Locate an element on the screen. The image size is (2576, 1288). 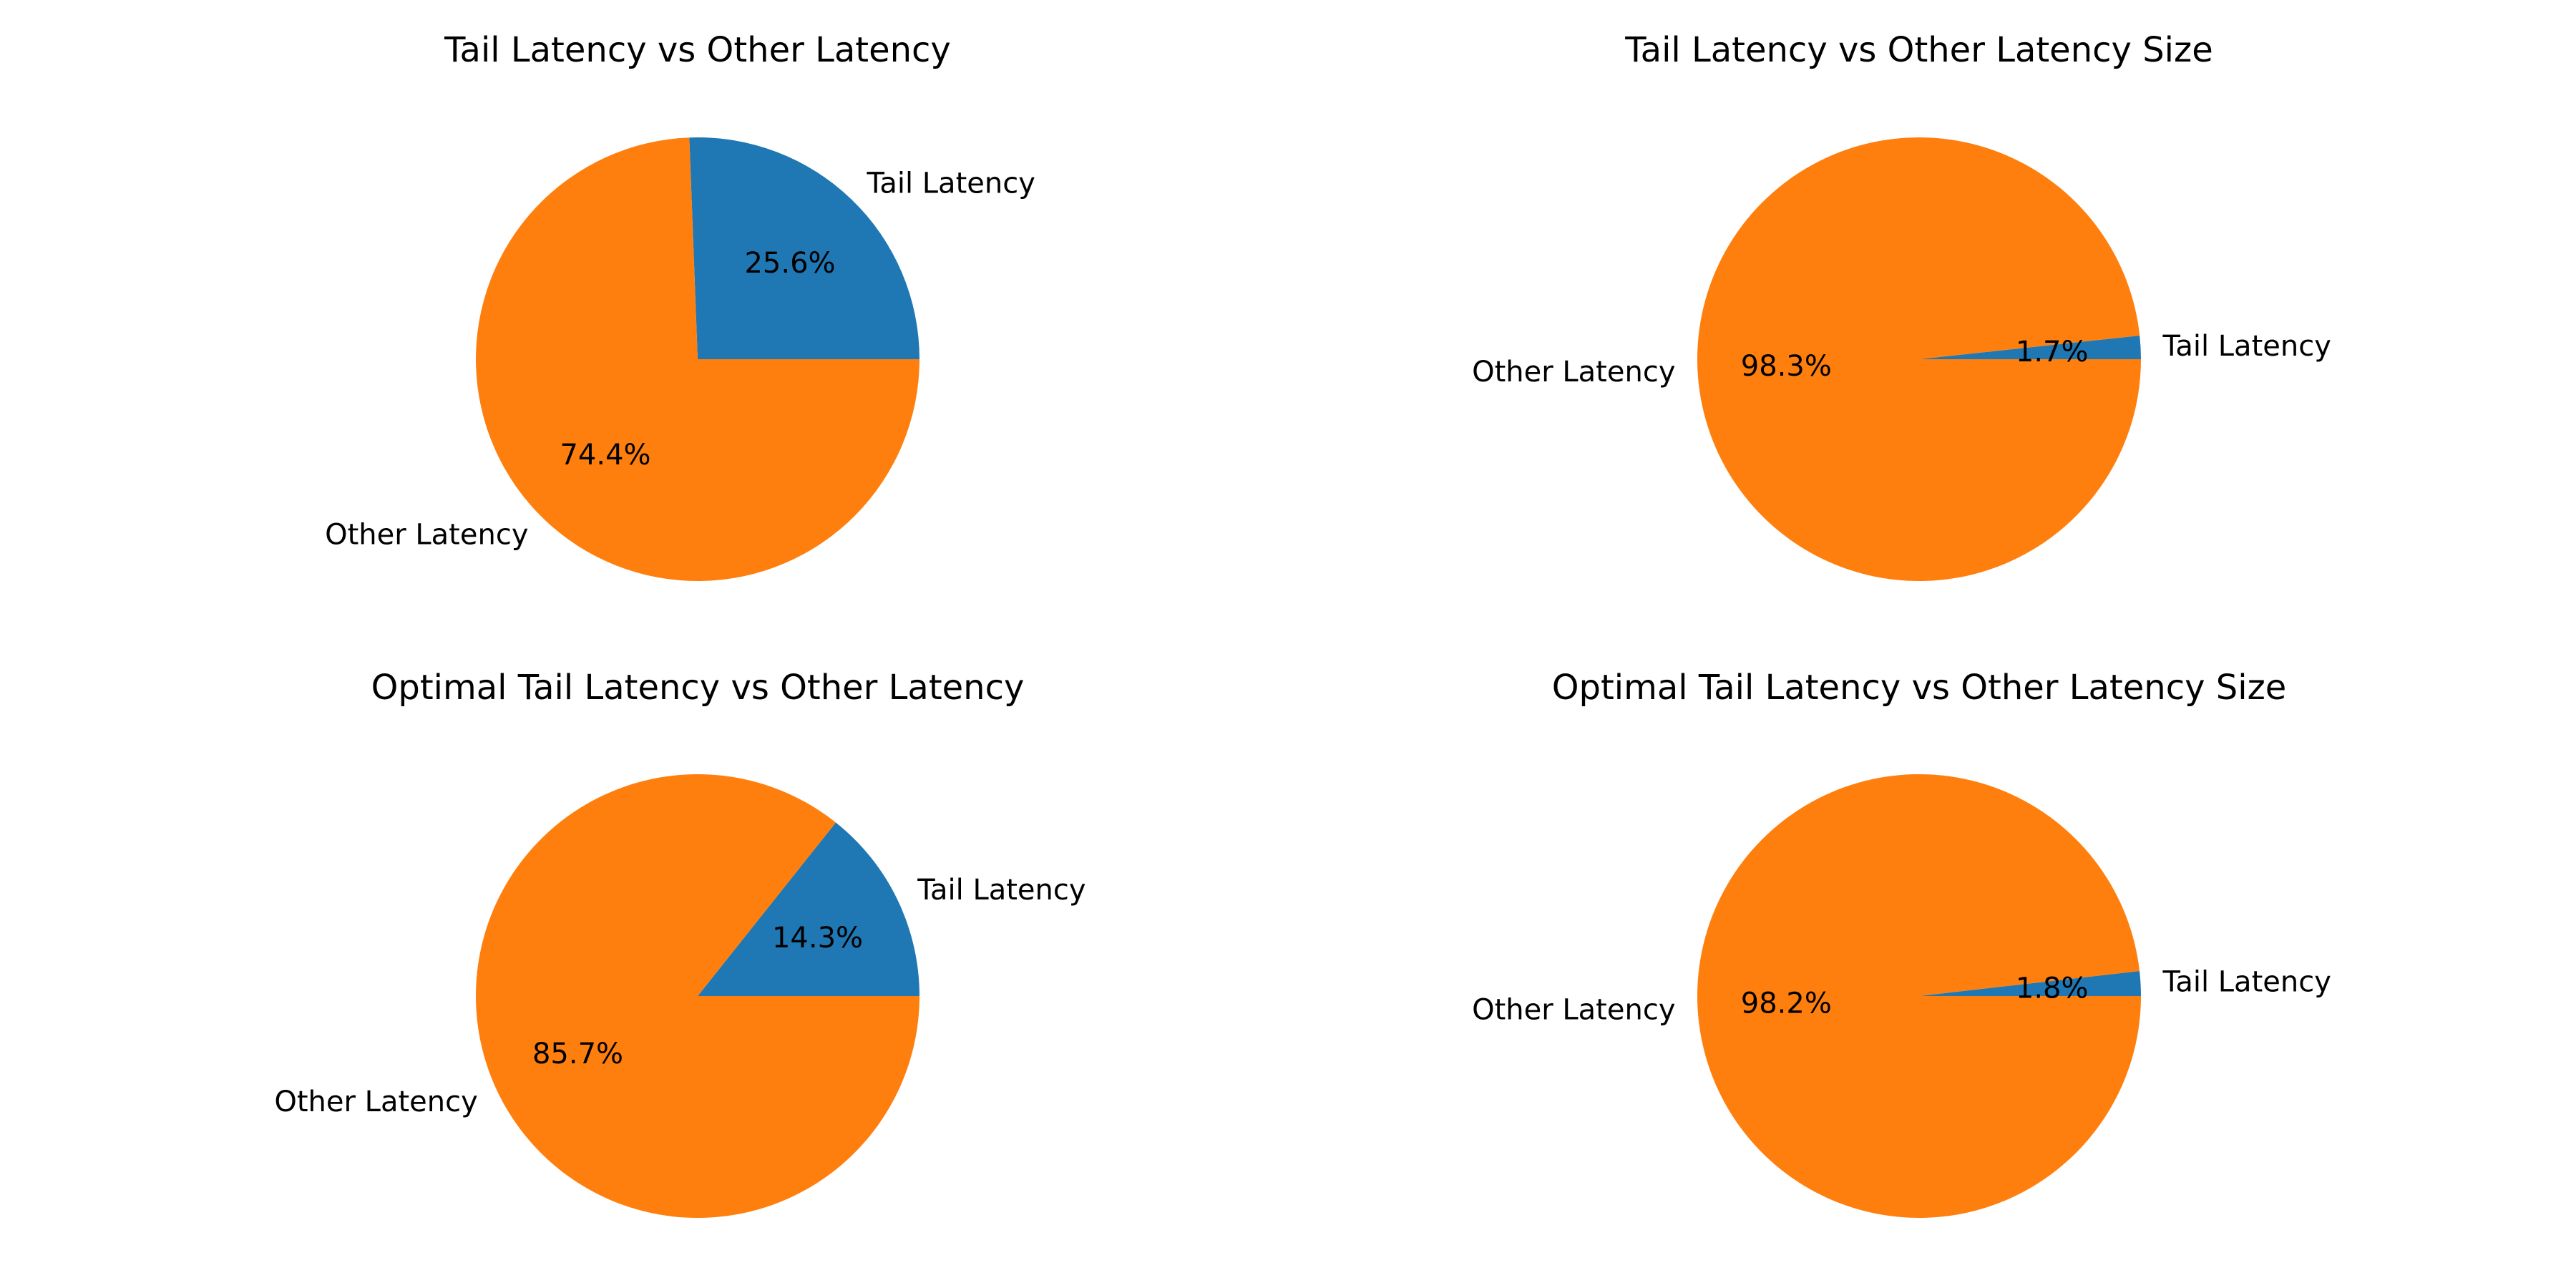
percent-label-other-latency: 85.7% is located at coordinates (577, 1054).